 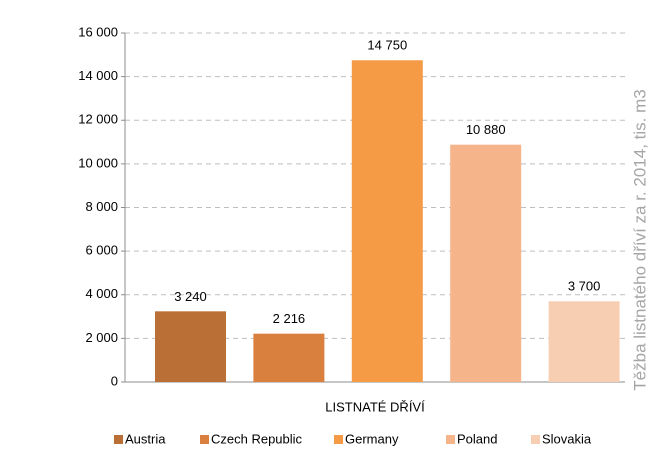 What do you see at coordinates (375, 406) in the screenshot?
I see `x-tick-label: LISTNATÉ DŘÍVÍ` at bounding box center [375, 406].